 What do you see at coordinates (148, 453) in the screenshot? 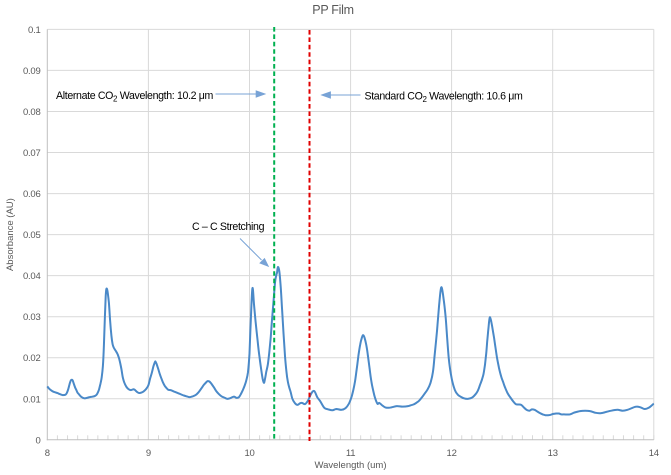
I see `svg-text: 9` at bounding box center [148, 453].